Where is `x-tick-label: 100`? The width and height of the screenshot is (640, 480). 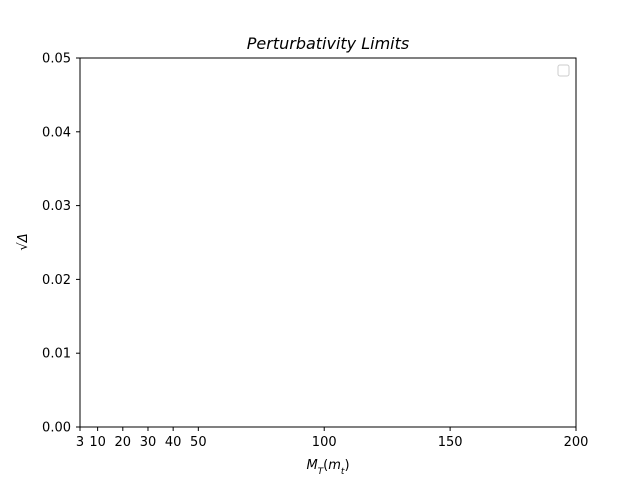
x-tick-label: 100 is located at coordinates (324, 442).